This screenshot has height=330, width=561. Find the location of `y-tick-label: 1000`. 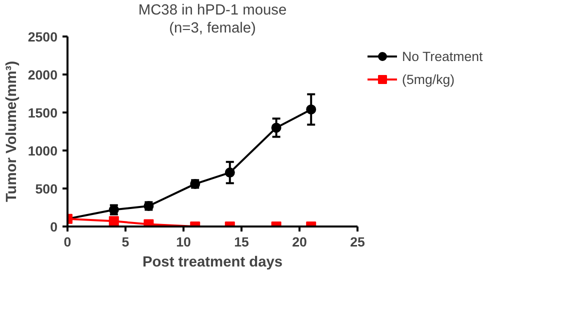

y-tick-label: 1000 is located at coordinates (43, 151).